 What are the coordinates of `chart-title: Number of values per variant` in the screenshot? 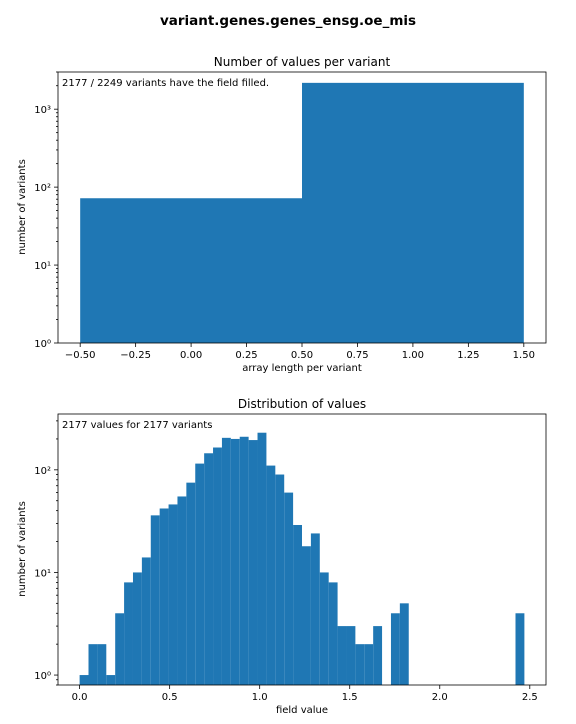 It's located at (302, 62).